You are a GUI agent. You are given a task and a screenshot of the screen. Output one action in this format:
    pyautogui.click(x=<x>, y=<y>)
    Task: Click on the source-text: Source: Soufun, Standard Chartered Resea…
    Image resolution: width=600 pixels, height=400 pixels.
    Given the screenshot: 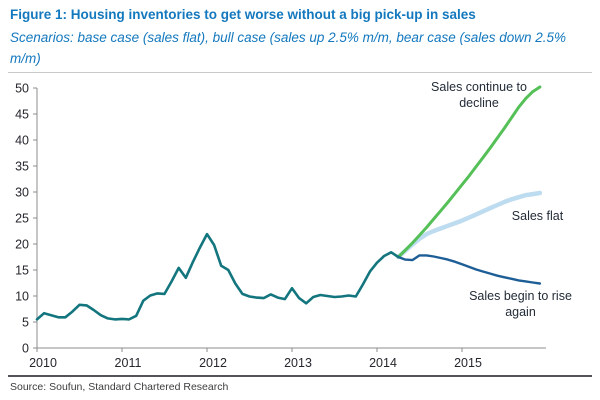 What is the action you would take?
    pyautogui.click(x=119, y=387)
    